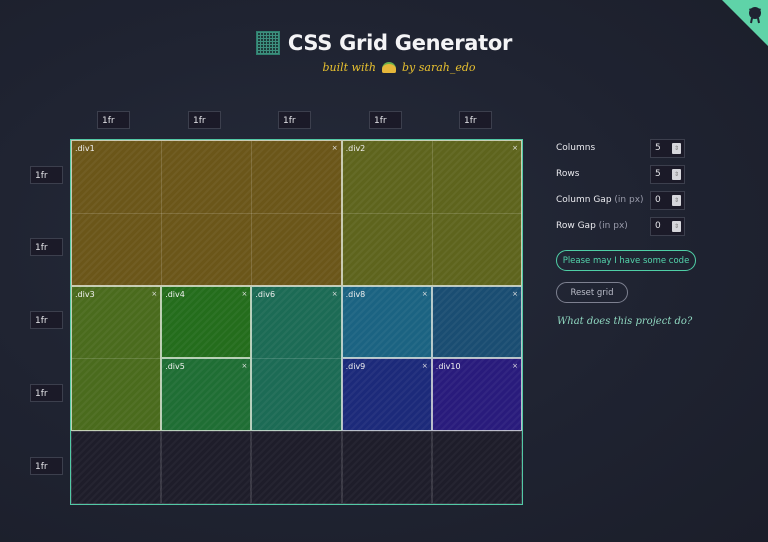 The image size is (768, 542). What do you see at coordinates (389, 67) in the screenshot?
I see `taco-icon` at bounding box center [389, 67].